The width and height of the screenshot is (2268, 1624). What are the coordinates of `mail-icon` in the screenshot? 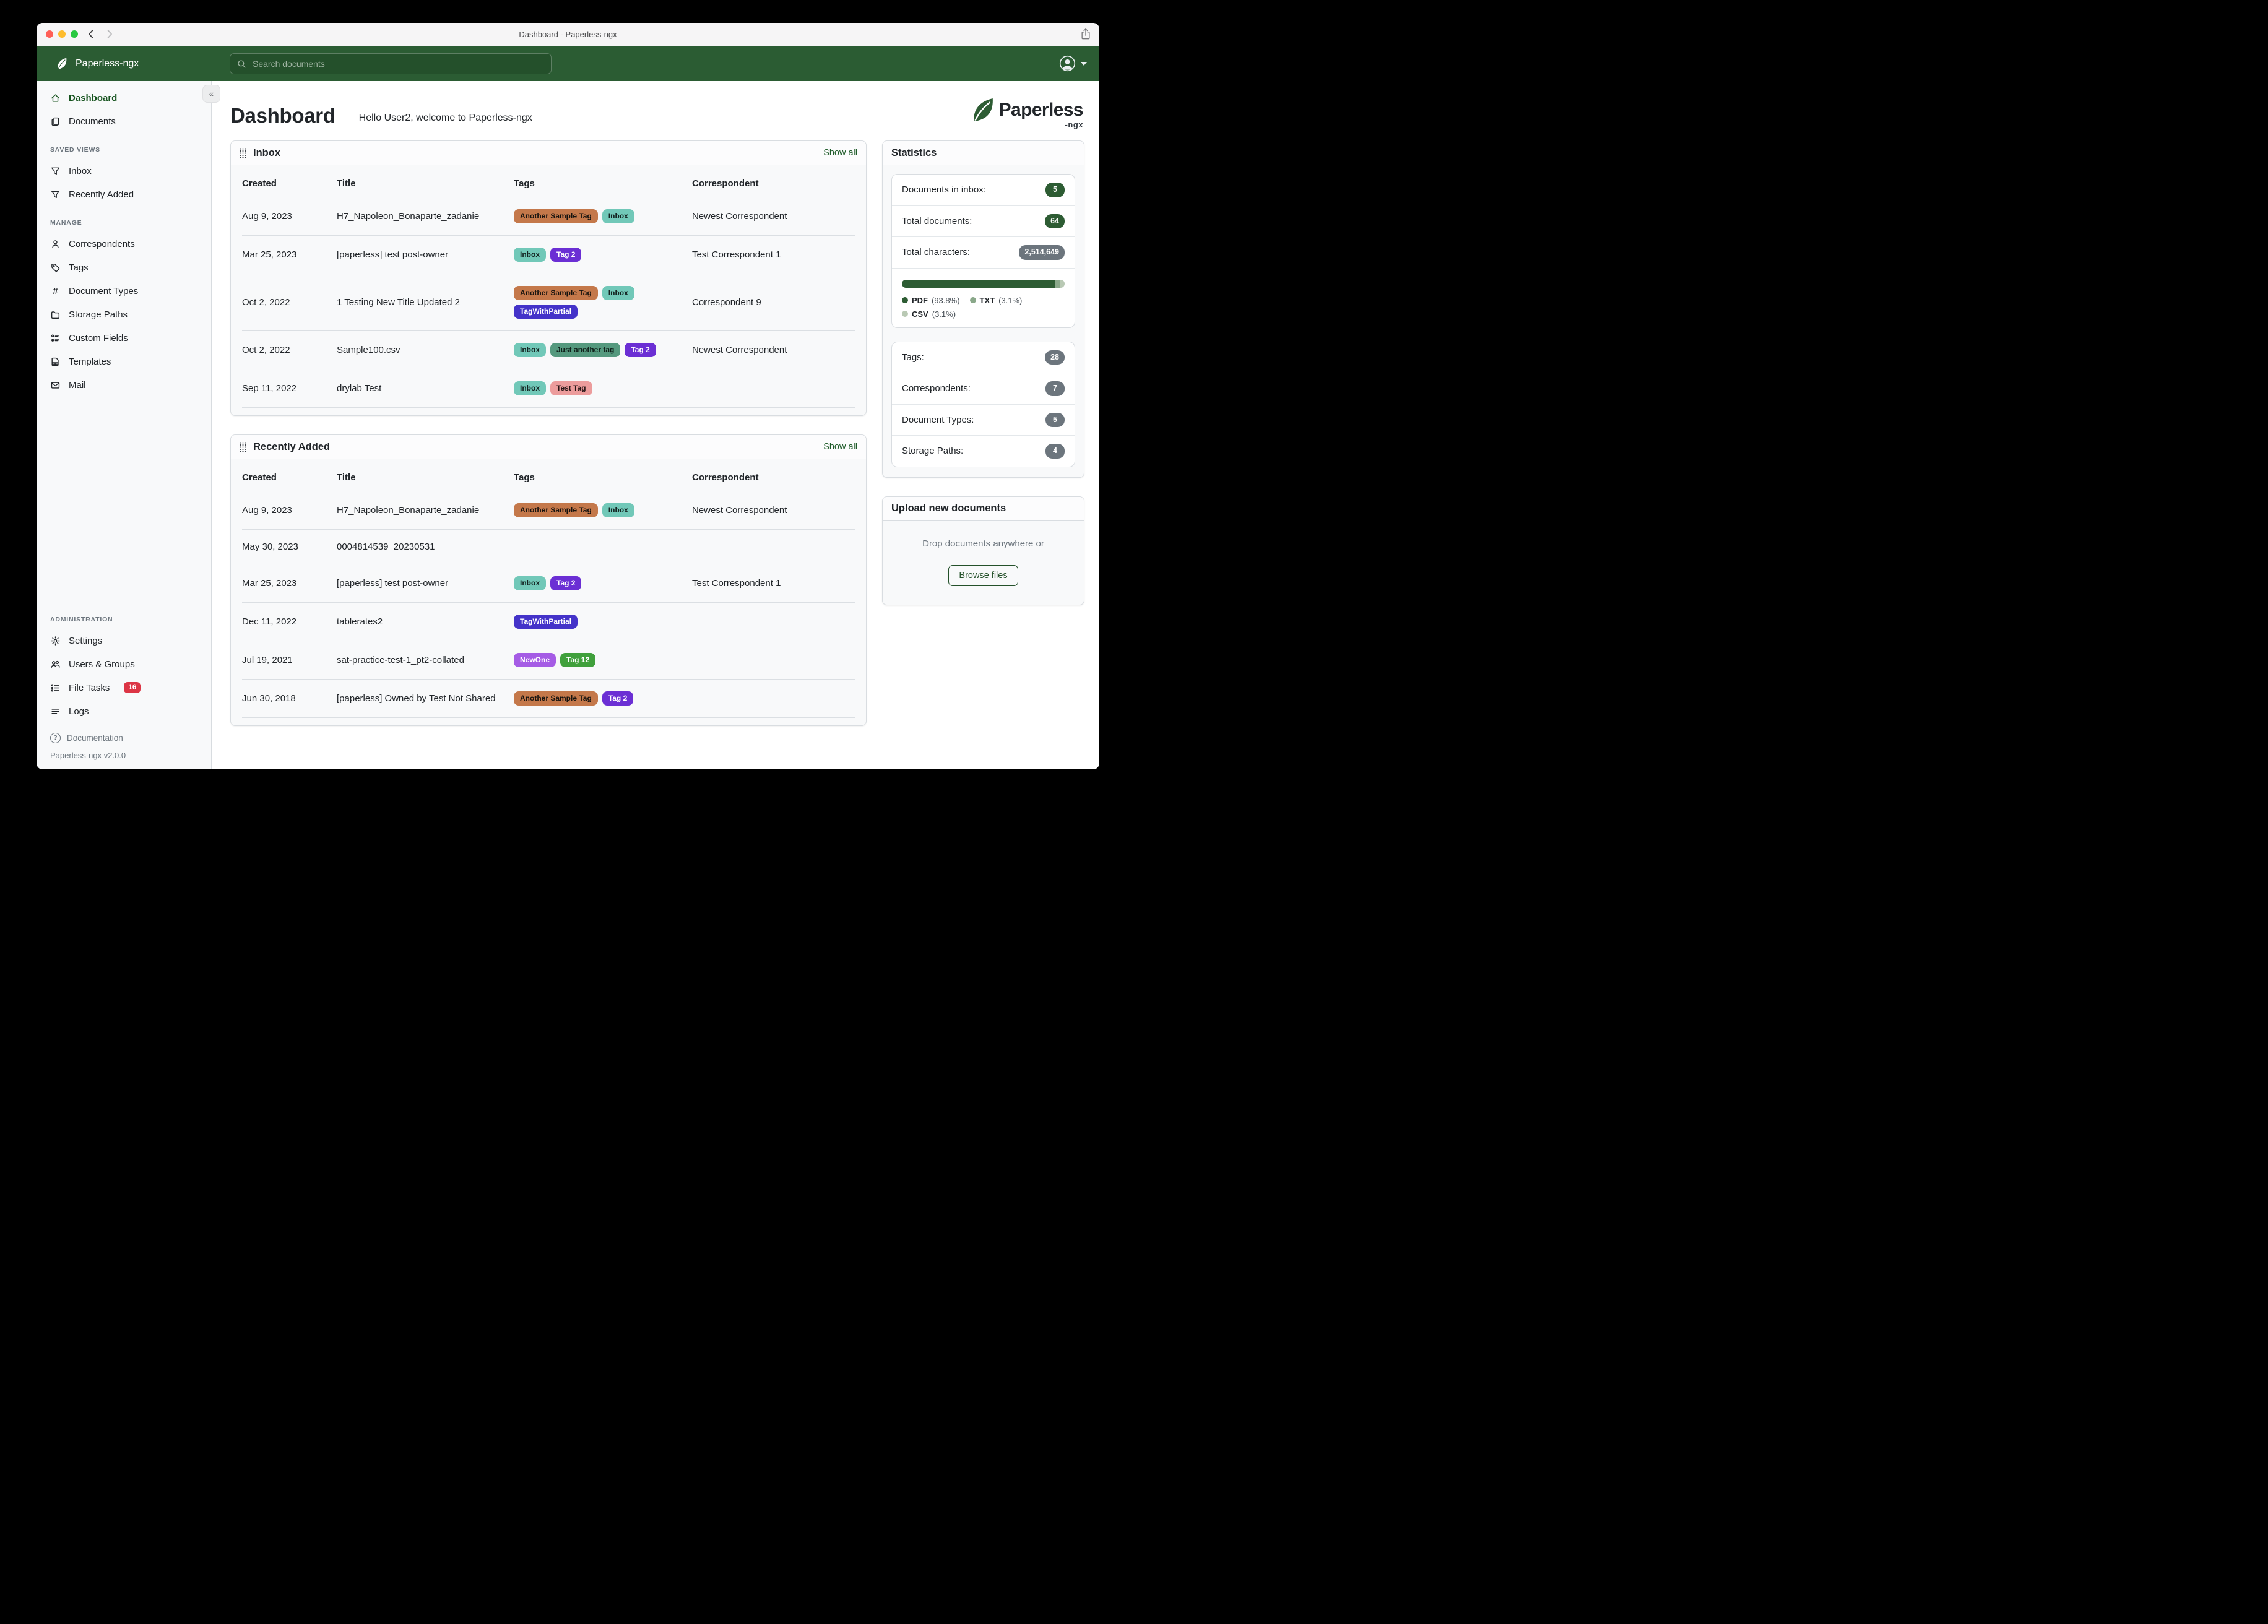 It's located at (55, 385).